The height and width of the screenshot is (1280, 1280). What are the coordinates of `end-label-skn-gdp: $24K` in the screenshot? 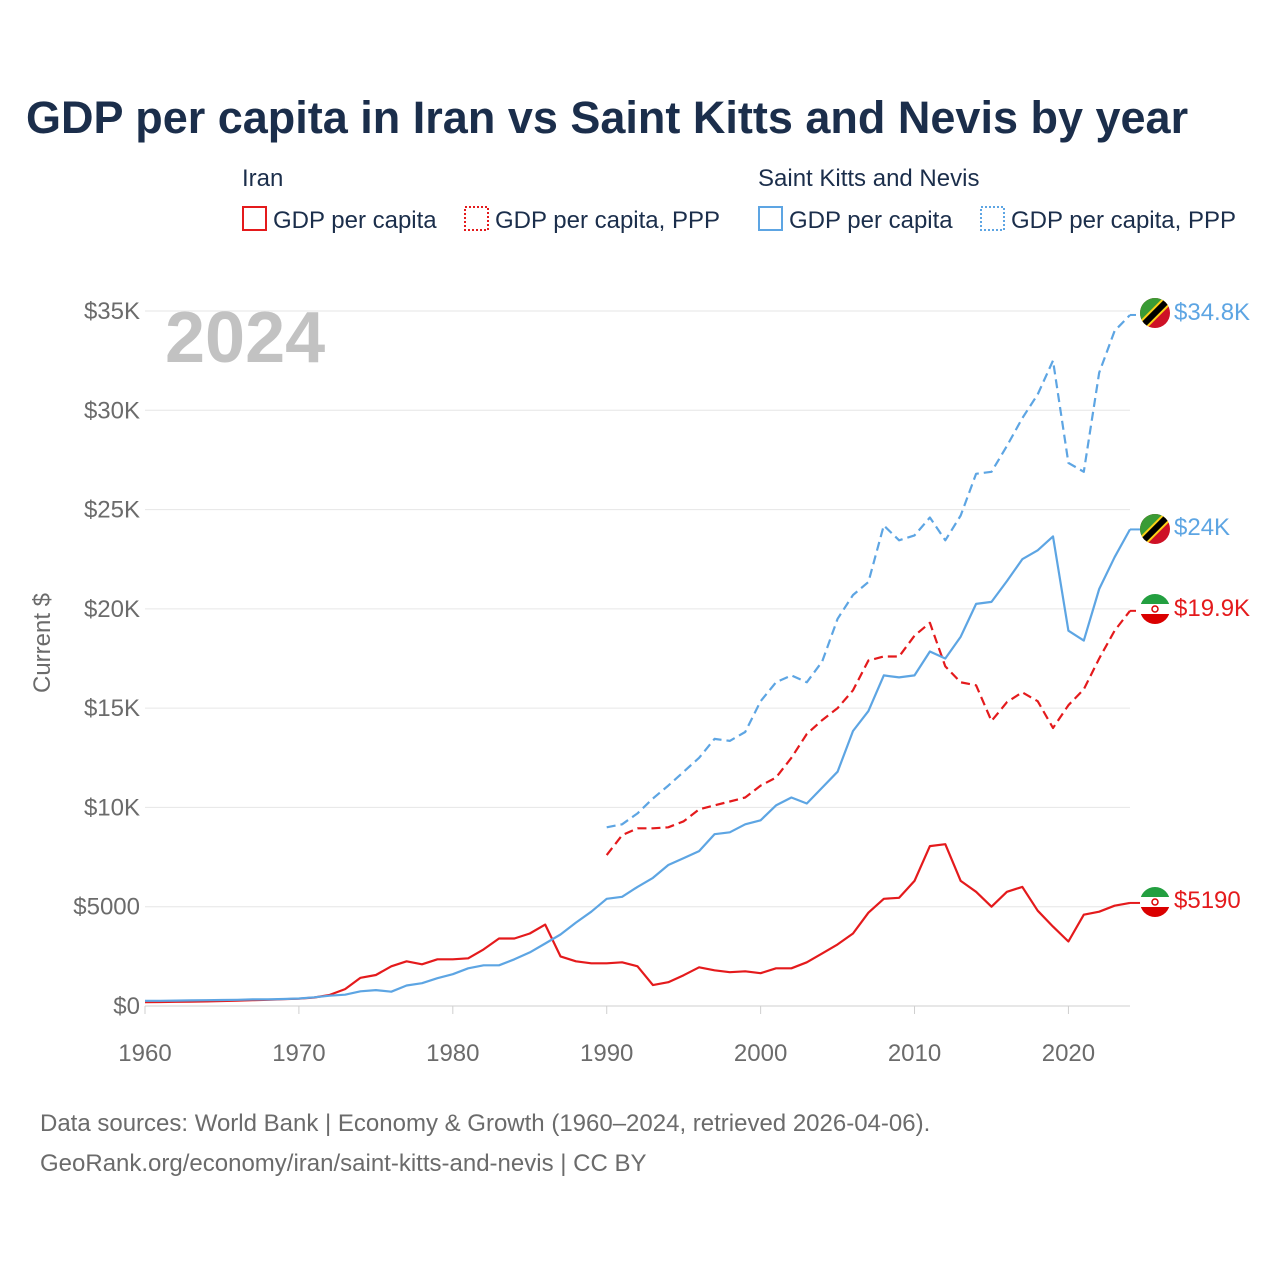 It's located at (1202, 527).